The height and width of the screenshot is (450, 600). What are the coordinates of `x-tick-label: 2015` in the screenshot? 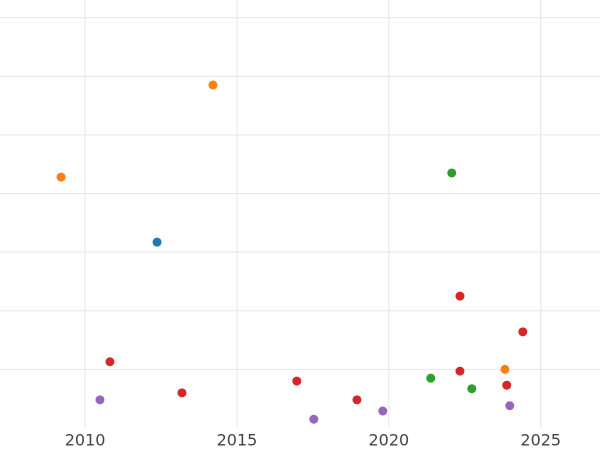 It's located at (237, 440).